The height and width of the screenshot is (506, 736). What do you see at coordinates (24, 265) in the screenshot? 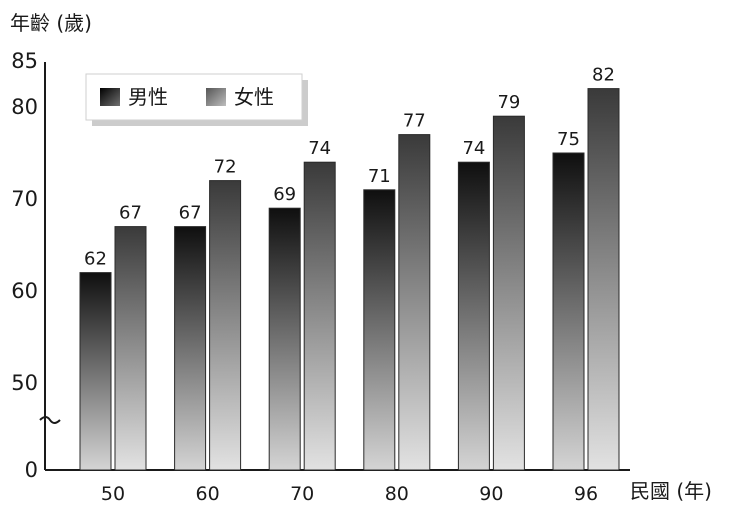
I see `y-axis-ticks: 0 50 60 70 80 85` at bounding box center [24, 265].